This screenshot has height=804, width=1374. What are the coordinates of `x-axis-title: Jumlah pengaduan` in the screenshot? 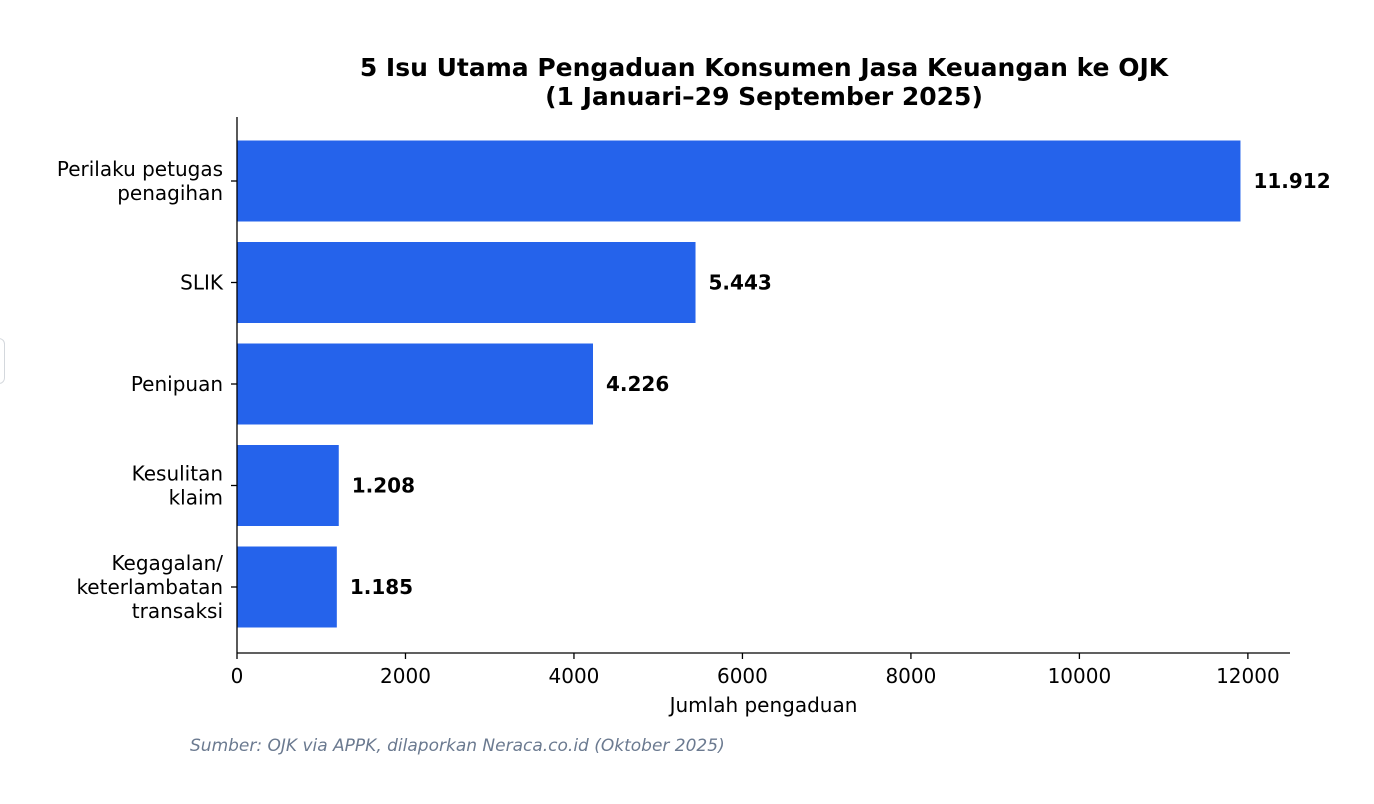 It's located at (763, 705).